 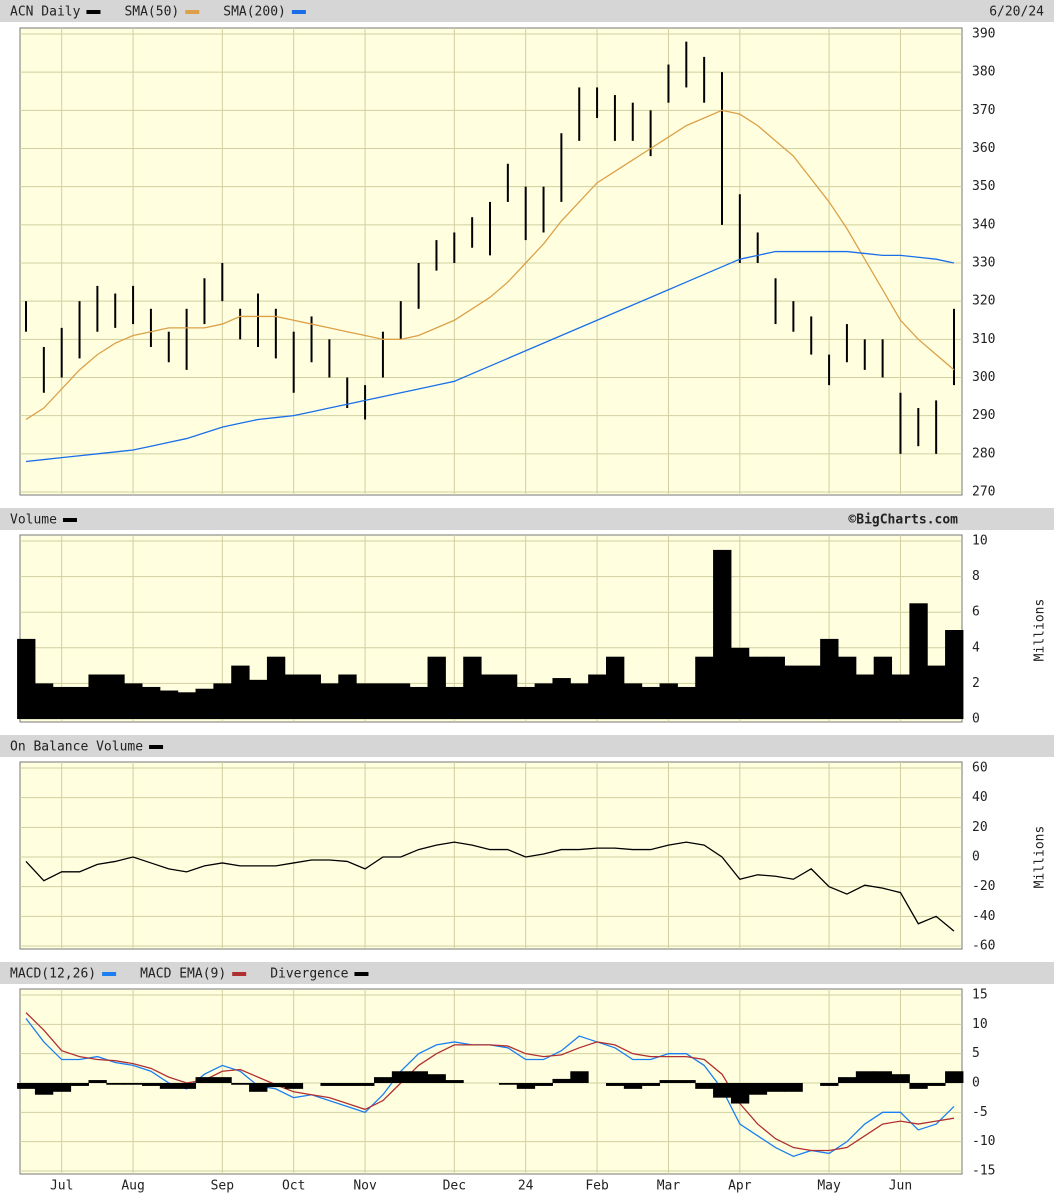 I want to click on y-tick-label: 330, so click(x=983, y=263).